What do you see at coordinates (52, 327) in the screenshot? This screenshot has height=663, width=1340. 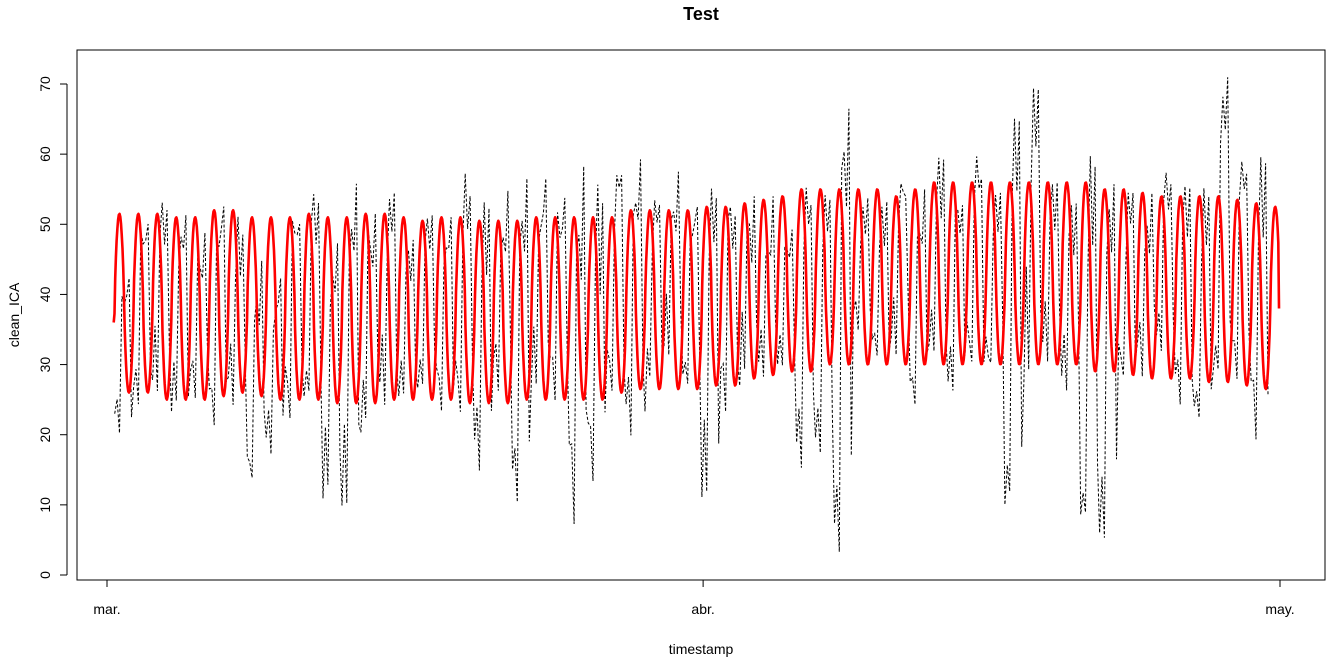 I see `y-axis: 0 10 20 30 40 50 60 70` at bounding box center [52, 327].